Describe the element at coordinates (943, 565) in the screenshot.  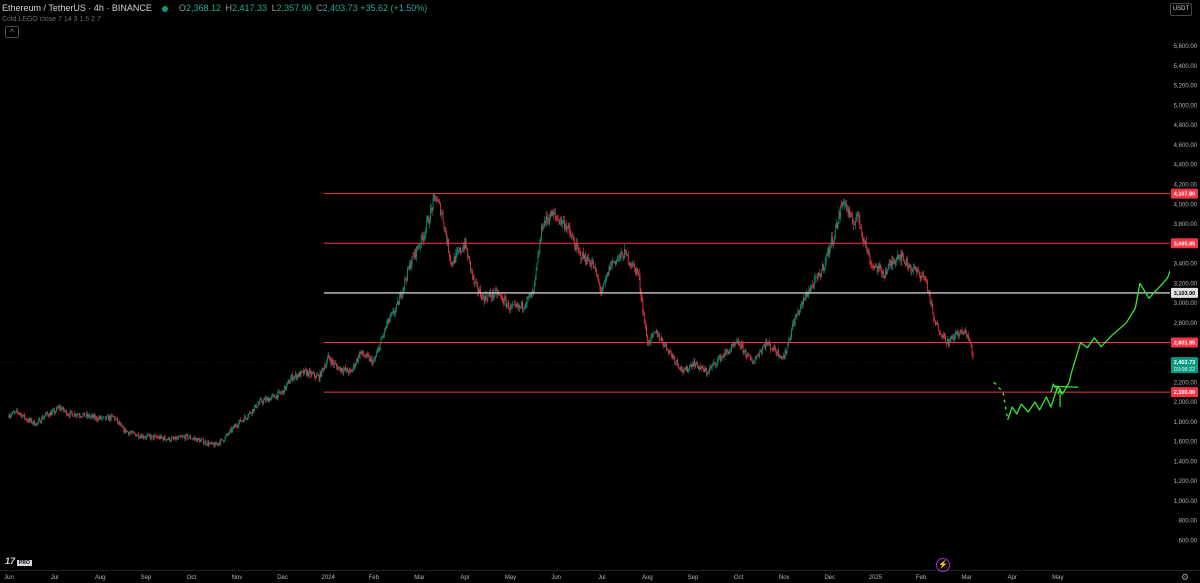
I see `flash-icon: ⚡` at that location.